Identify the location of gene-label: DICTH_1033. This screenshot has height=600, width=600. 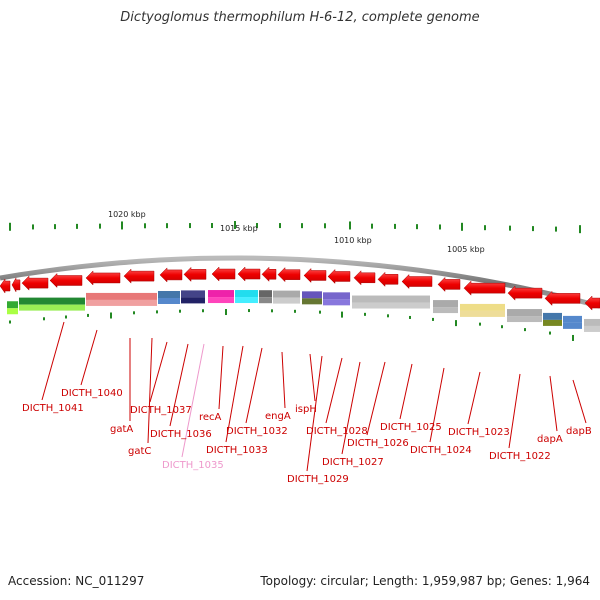
(237, 450).